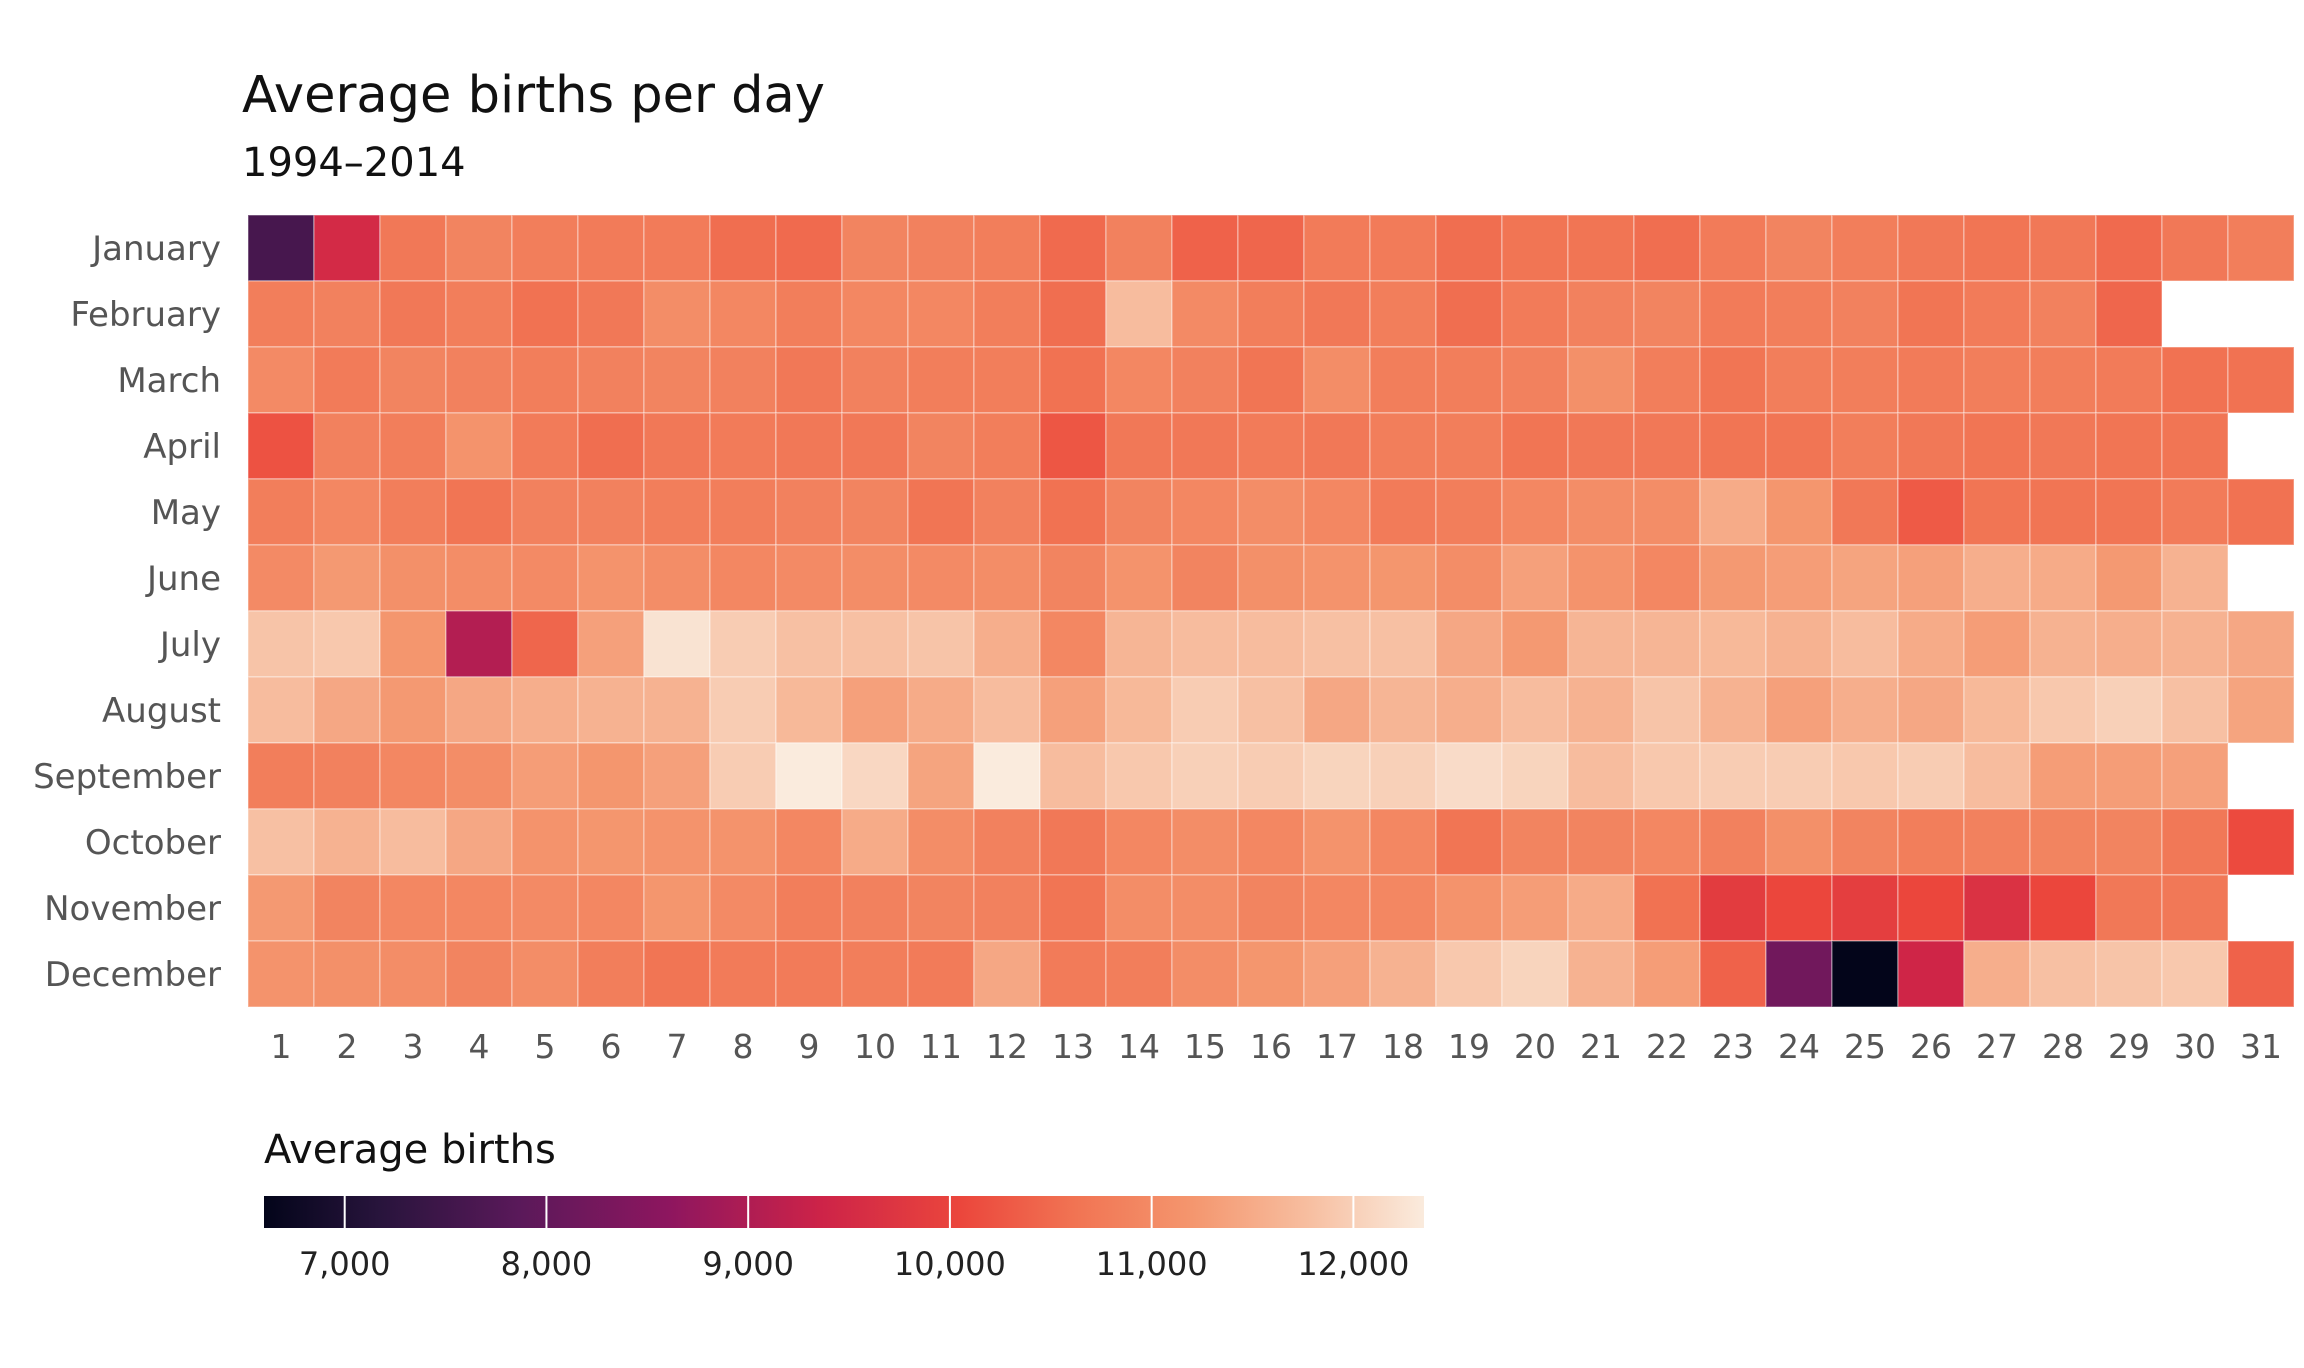  I want to click on month-label: November, so click(132, 909).